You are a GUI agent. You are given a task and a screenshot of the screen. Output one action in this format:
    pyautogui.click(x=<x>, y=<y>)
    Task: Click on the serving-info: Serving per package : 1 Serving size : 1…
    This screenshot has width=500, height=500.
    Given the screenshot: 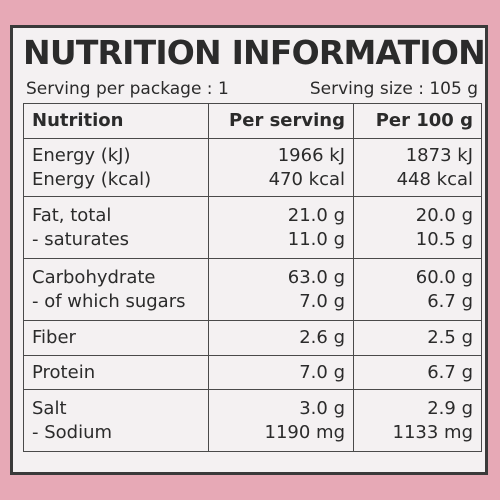 What is the action you would take?
    pyautogui.click(x=252, y=89)
    